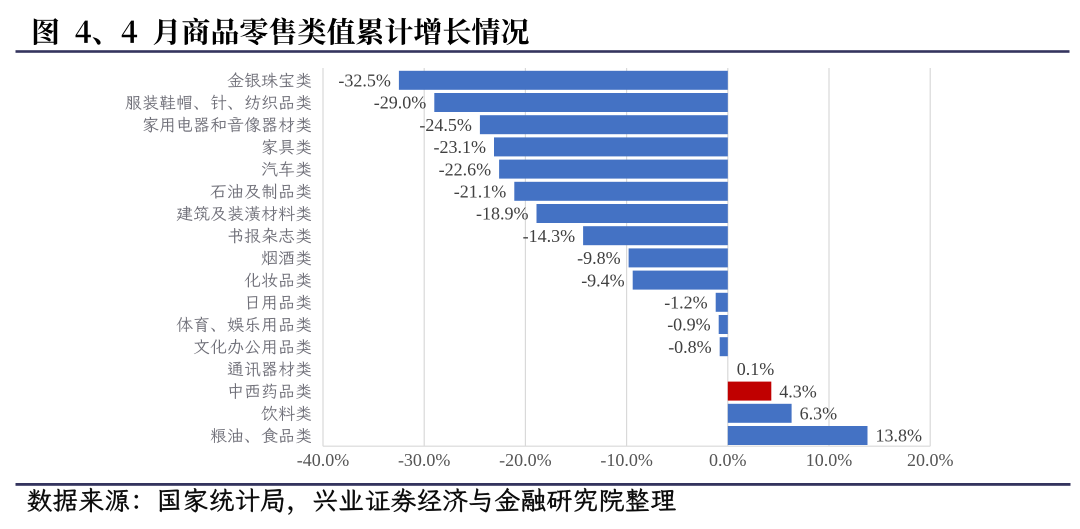 The image size is (1080, 529). I want to click on svg-text: -9.8%, so click(599, 258).